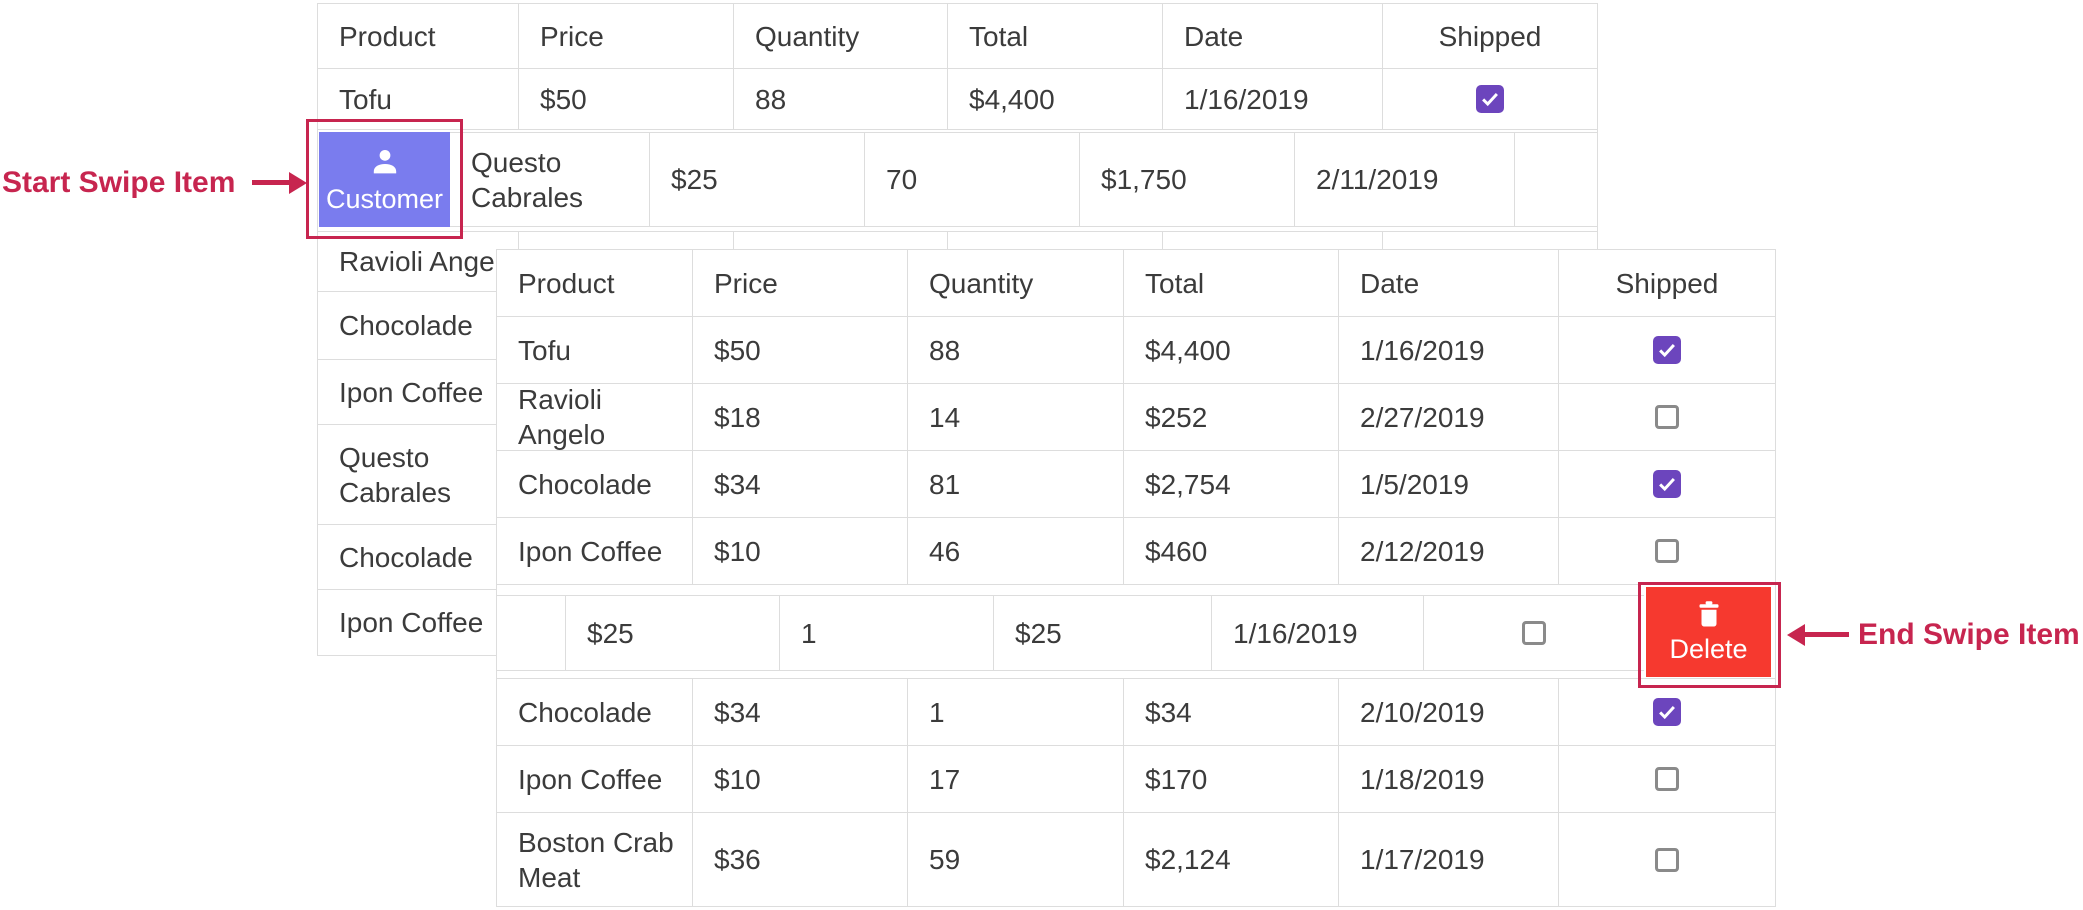 The width and height of the screenshot is (2083, 910). Describe the element at coordinates (1708, 614) in the screenshot. I see `trash-icon` at that location.